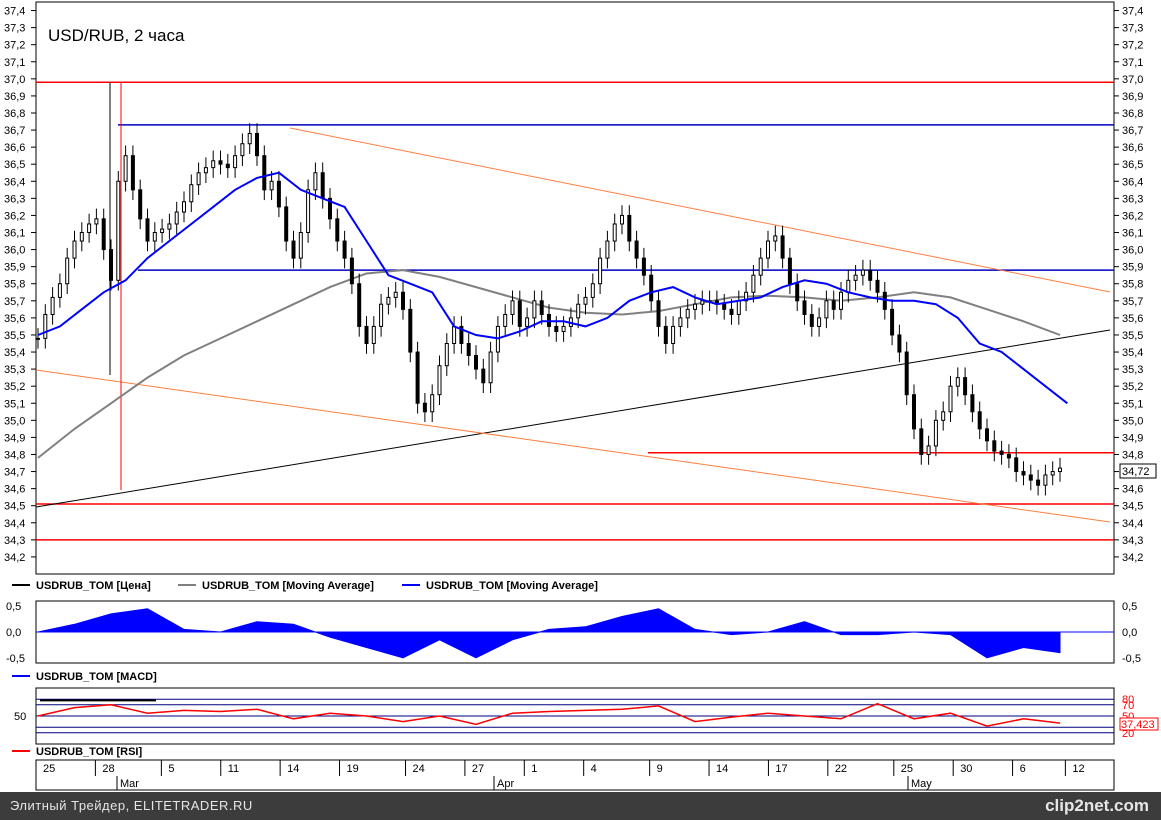  I want to click on chart-title: USD/RUB, 2 часа, so click(116, 35).